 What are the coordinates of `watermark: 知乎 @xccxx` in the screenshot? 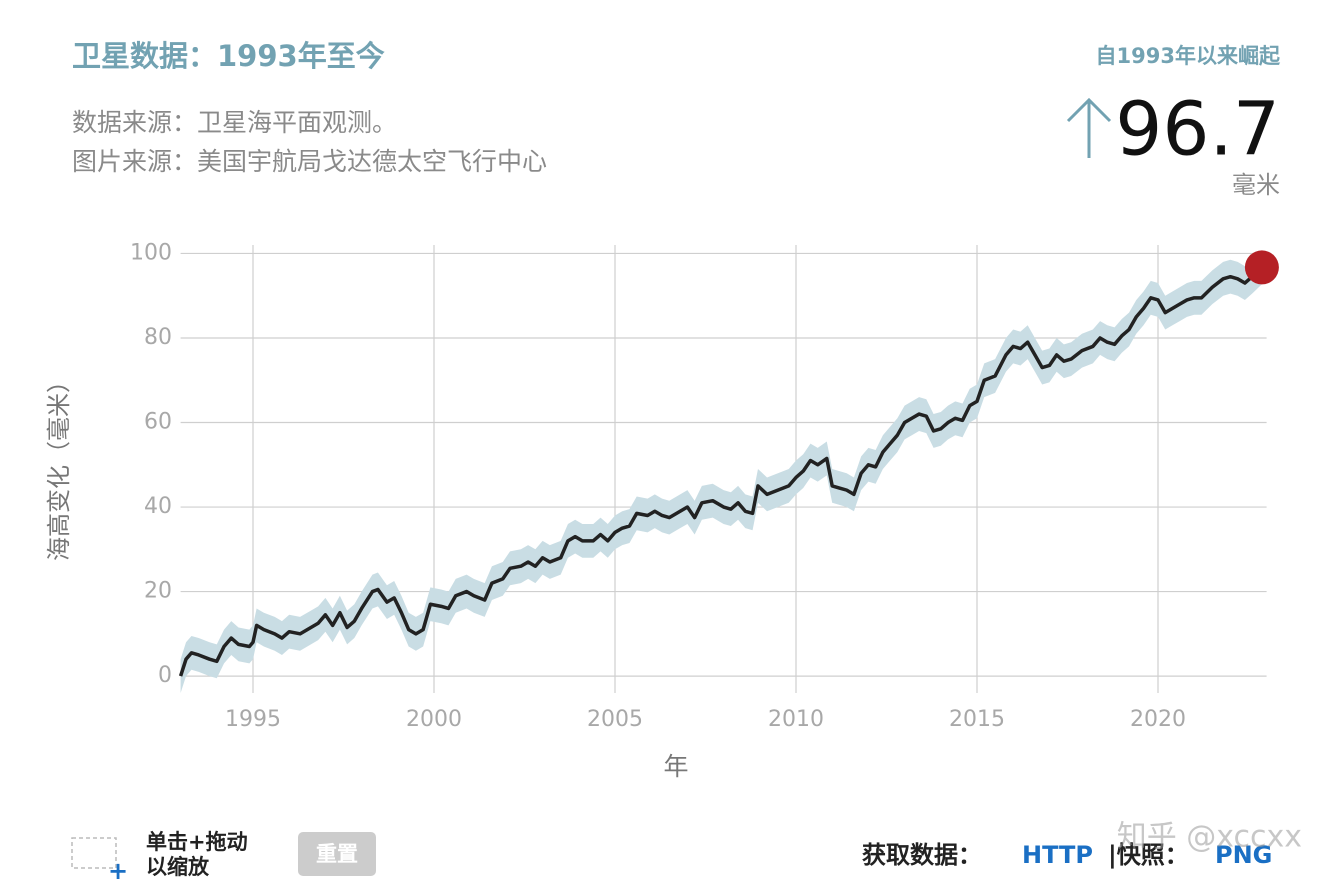 It's located at (1209, 837).